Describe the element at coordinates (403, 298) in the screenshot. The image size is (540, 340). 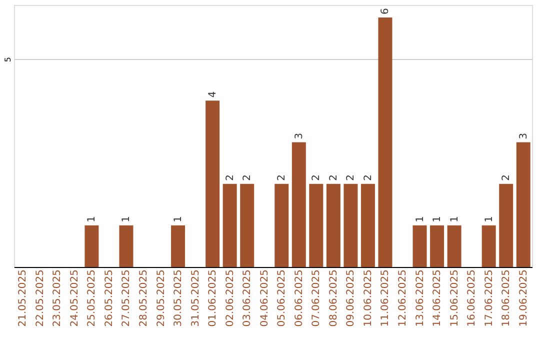
I see `x-tick-label: 12.06.2025` at that location.